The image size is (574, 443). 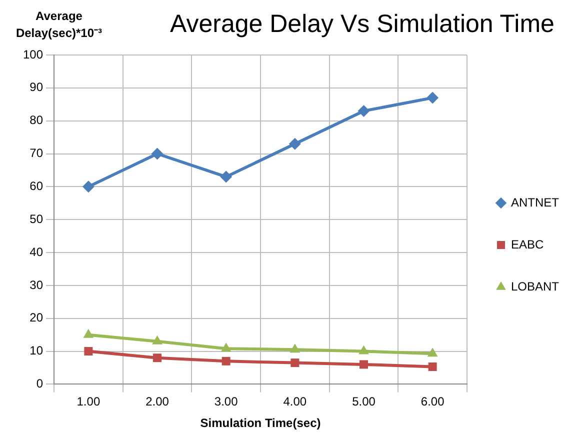 I want to click on chart-title: Average Delay Vs Simulation Time, so click(x=362, y=24).